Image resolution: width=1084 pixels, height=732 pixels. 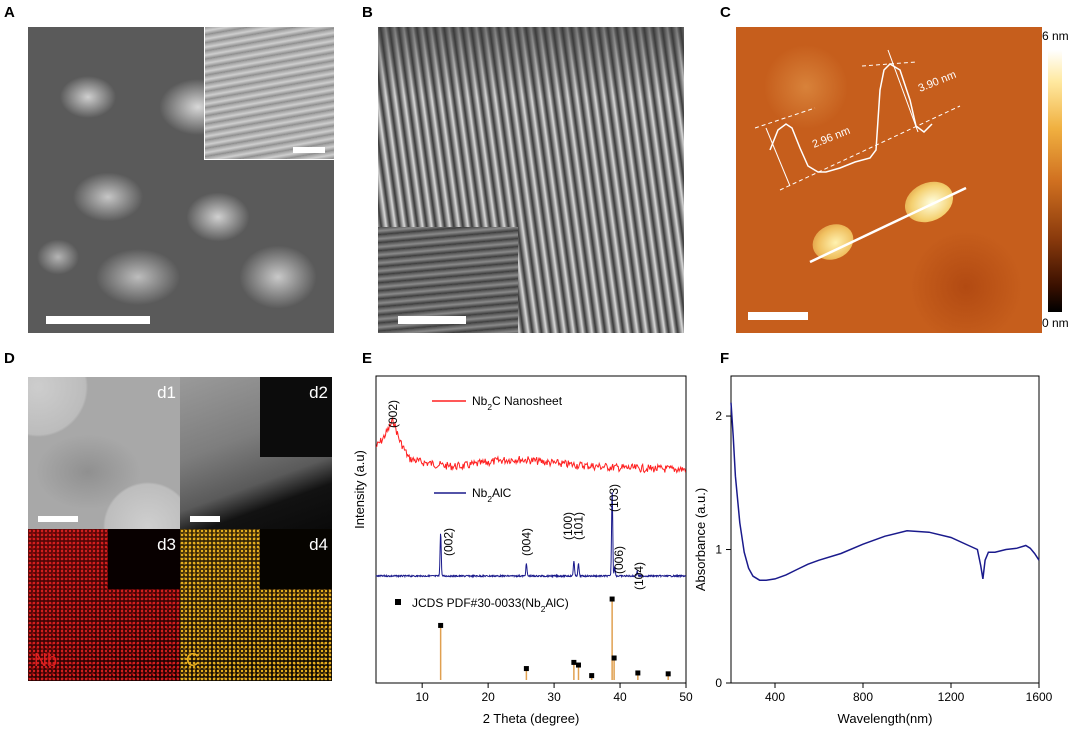 What do you see at coordinates (888, 225) in the screenshot?
I see `afm-line-scan` at bounding box center [888, 225].